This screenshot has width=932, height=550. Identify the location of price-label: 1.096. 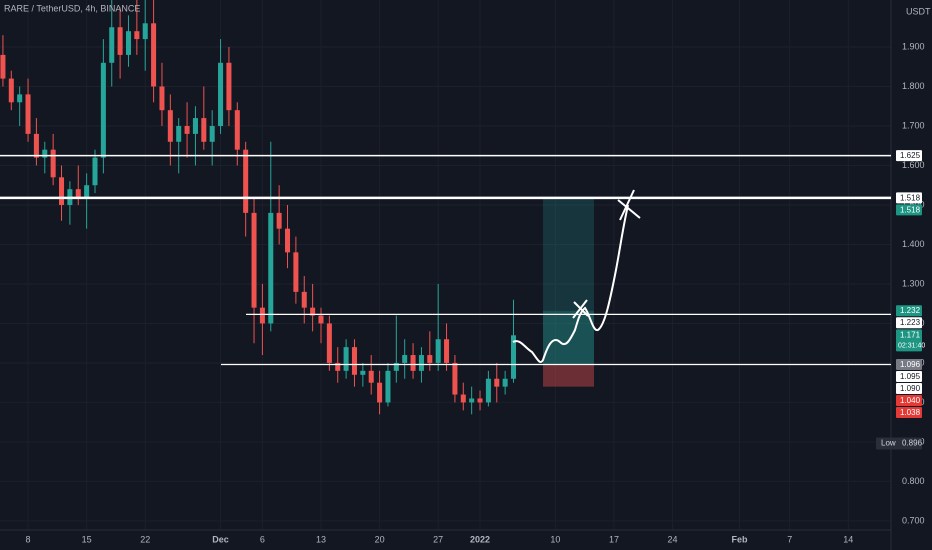
(910, 364).